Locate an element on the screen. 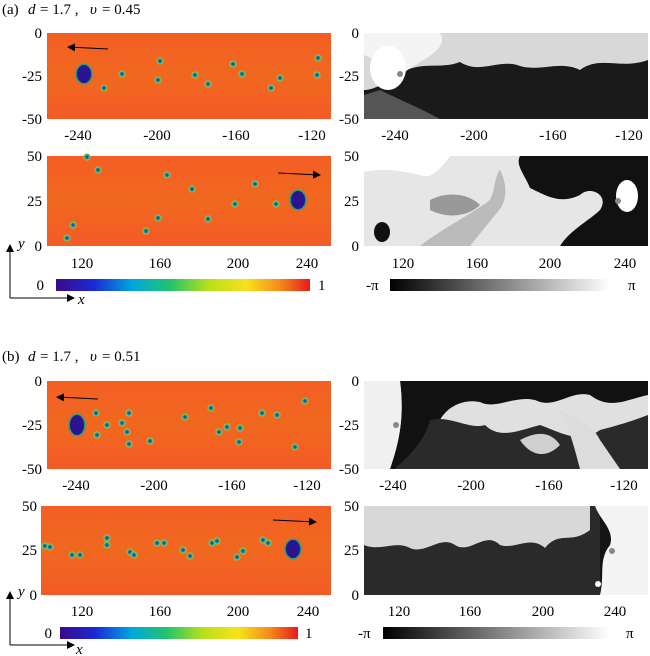 Image resolution: width=650 pixels, height=656 pixels. amplitude-field-b-top is located at coordinates (189, 425).